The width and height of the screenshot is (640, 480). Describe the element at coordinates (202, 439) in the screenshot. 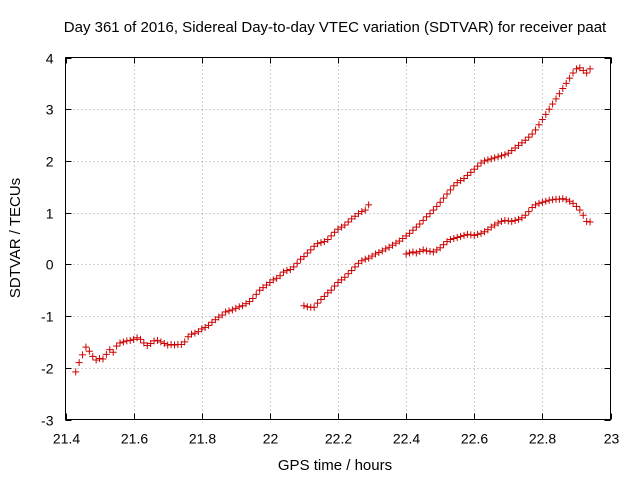

I see `x-tick-label: 21.8` at that location.